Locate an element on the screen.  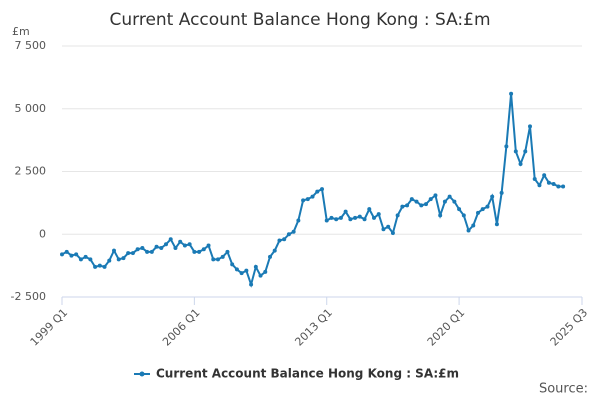
x-tick-label: 2025 Q3 is located at coordinates (569, 327).